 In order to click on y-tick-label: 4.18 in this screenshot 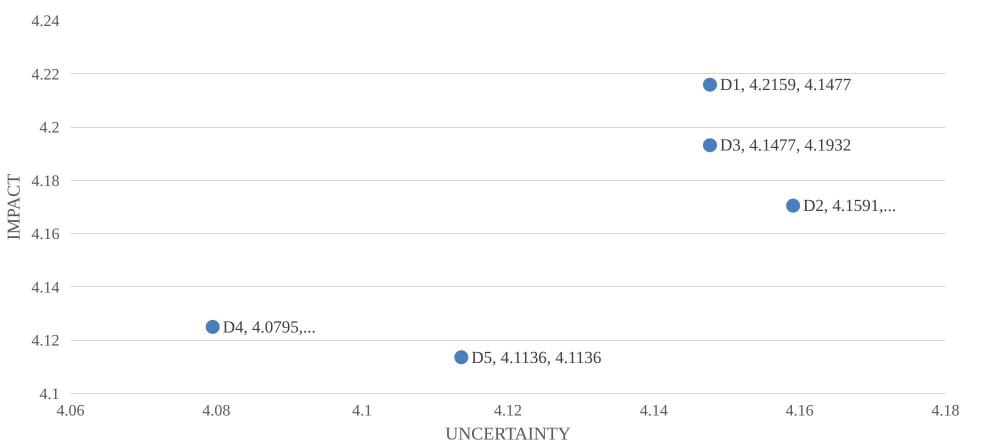, I will do `click(46, 181)`.